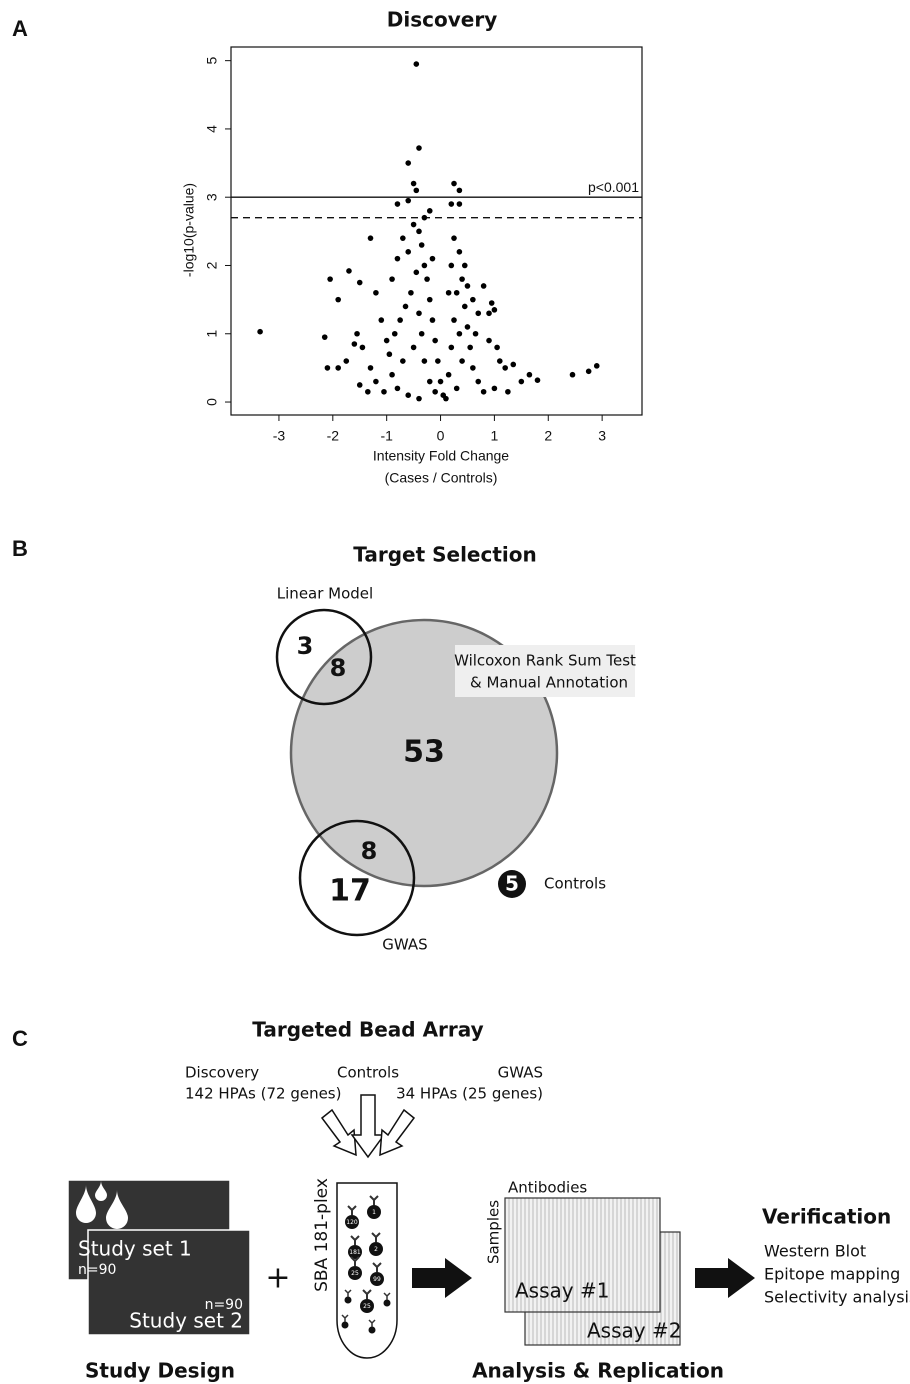  Describe the element at coordinates (369, 851) in the screenshot. I see `region-count: 8` at that location.